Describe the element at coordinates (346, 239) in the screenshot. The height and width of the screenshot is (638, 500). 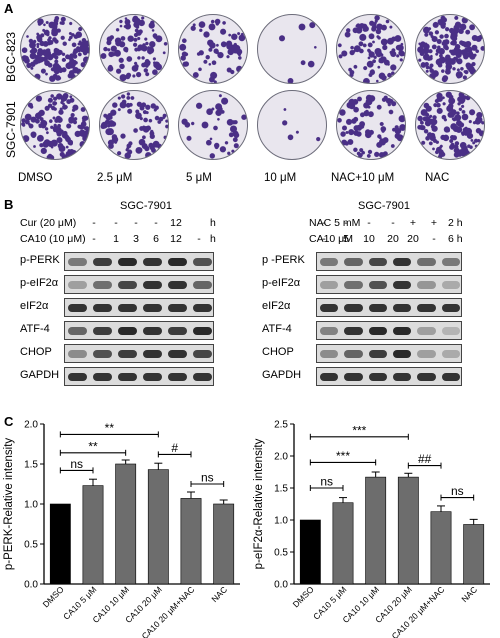
I see `treatment-value: 5` at that location.